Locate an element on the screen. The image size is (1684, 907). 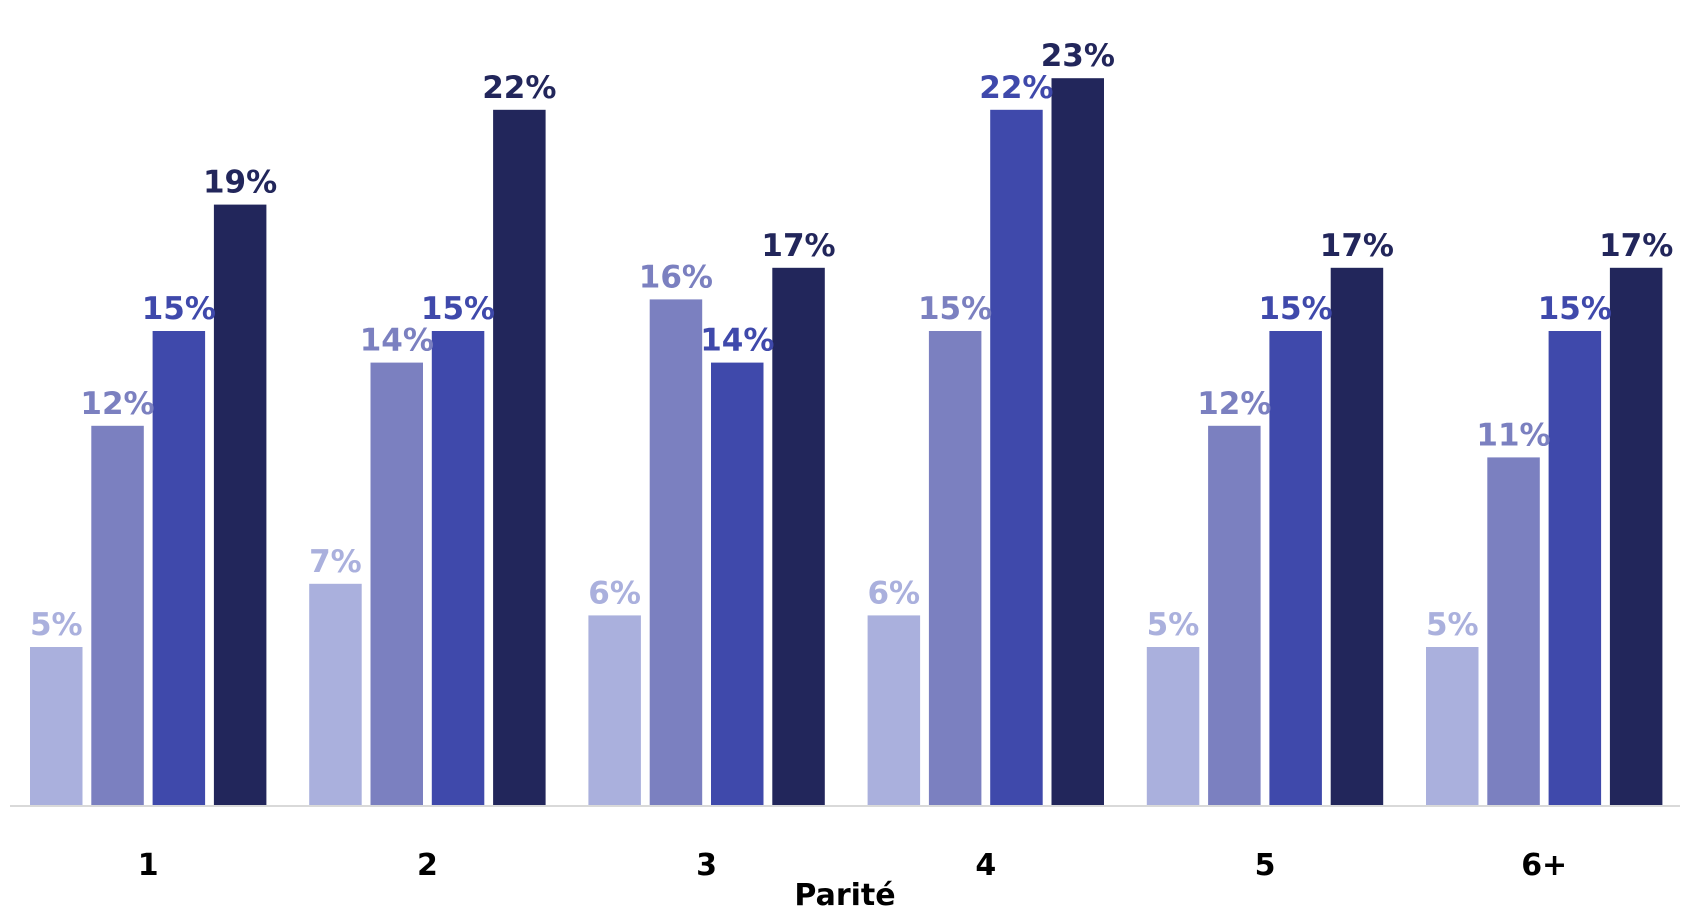
data-label-1-series-1: 5% is located at coordinates (56, 625).